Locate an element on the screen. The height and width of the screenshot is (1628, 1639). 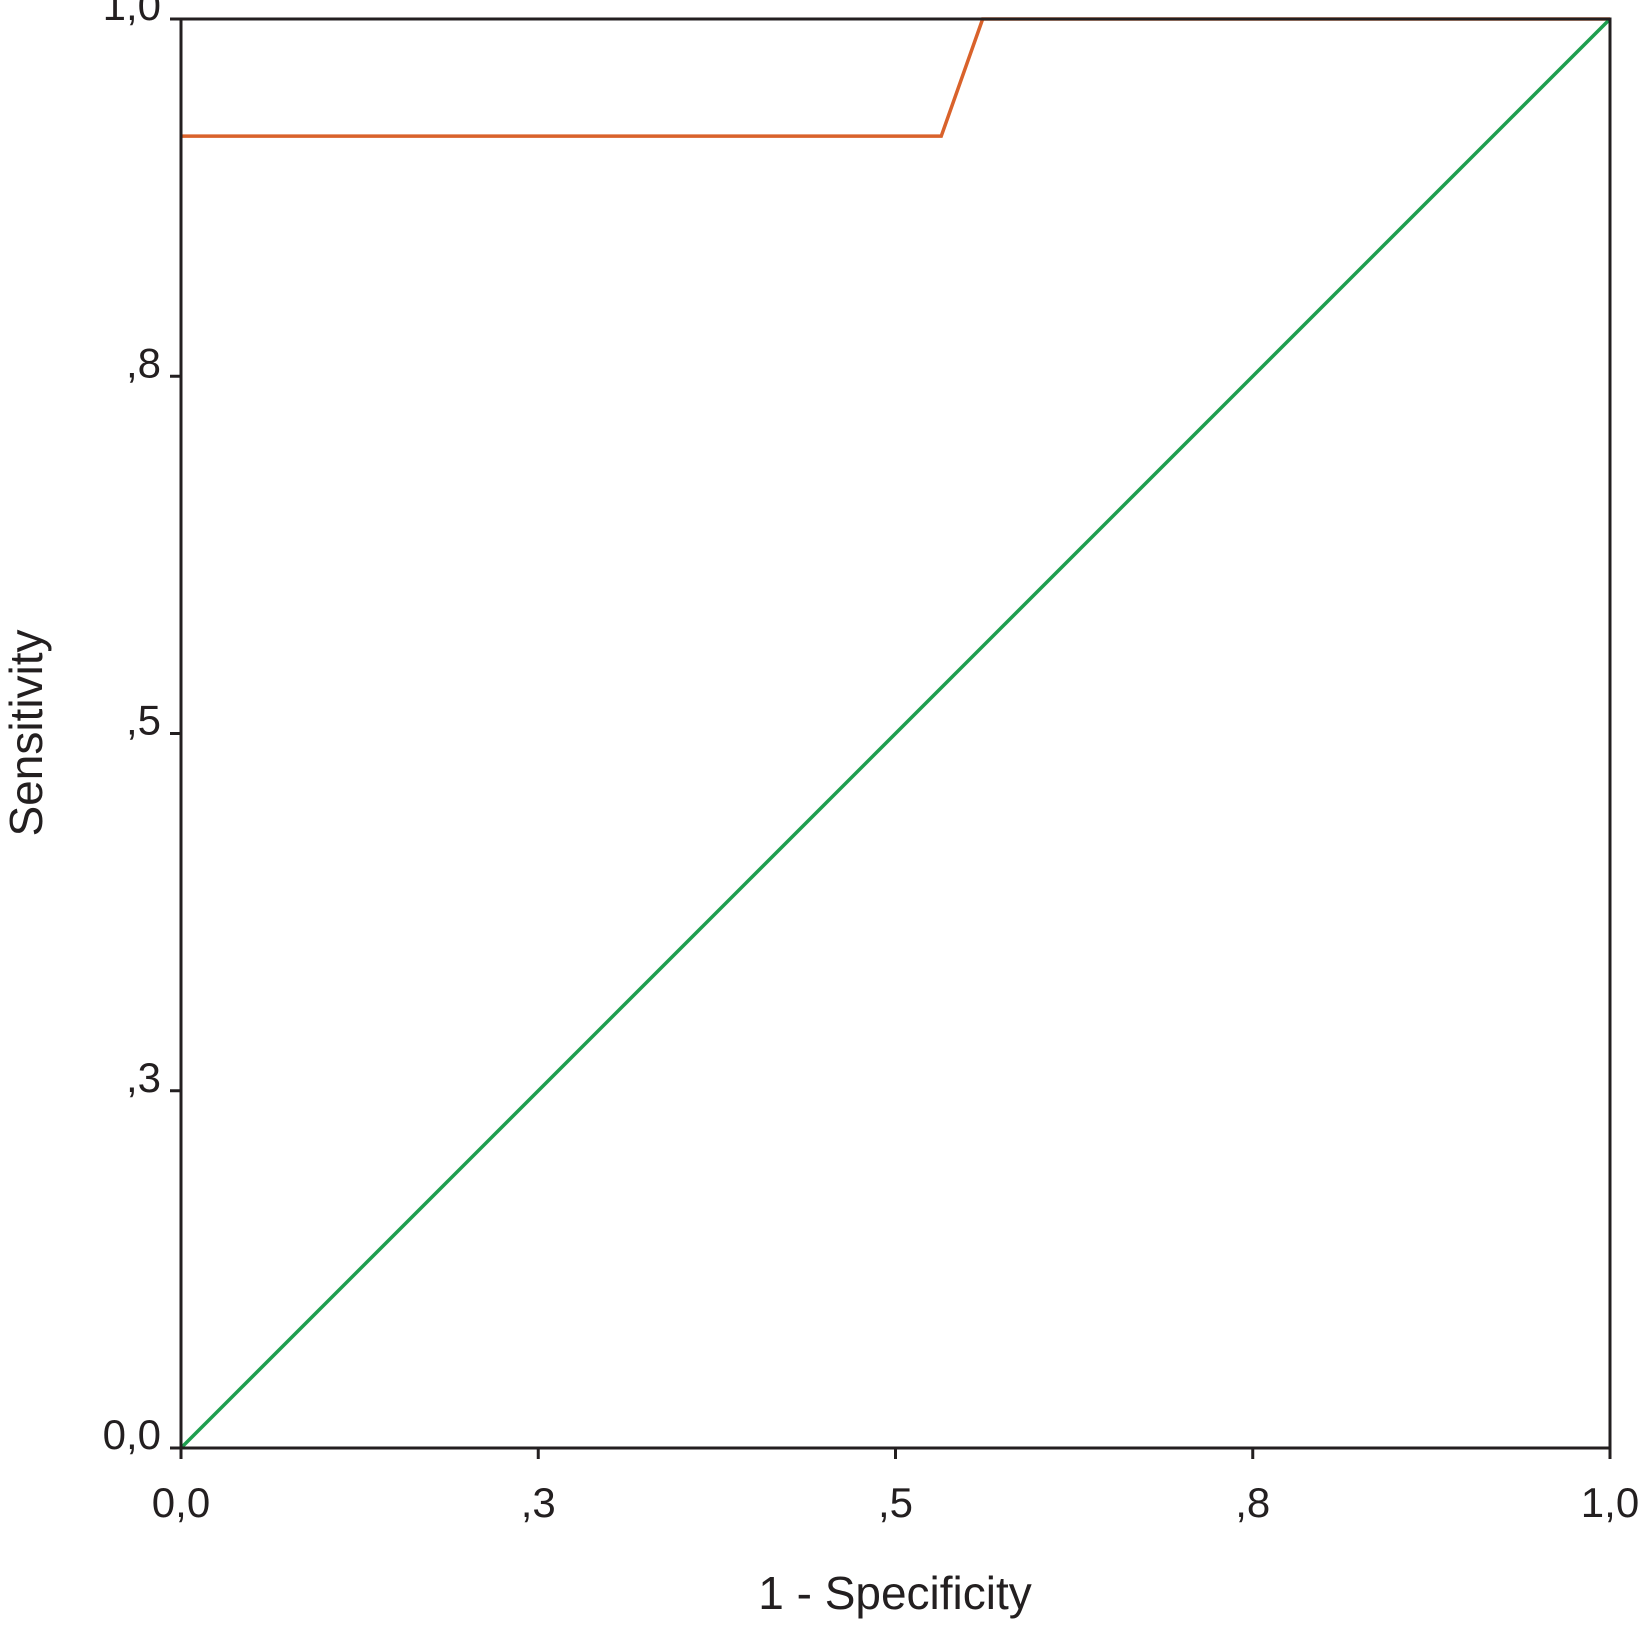
y-tick-label: ,8 is located at coordinates (143, 362).